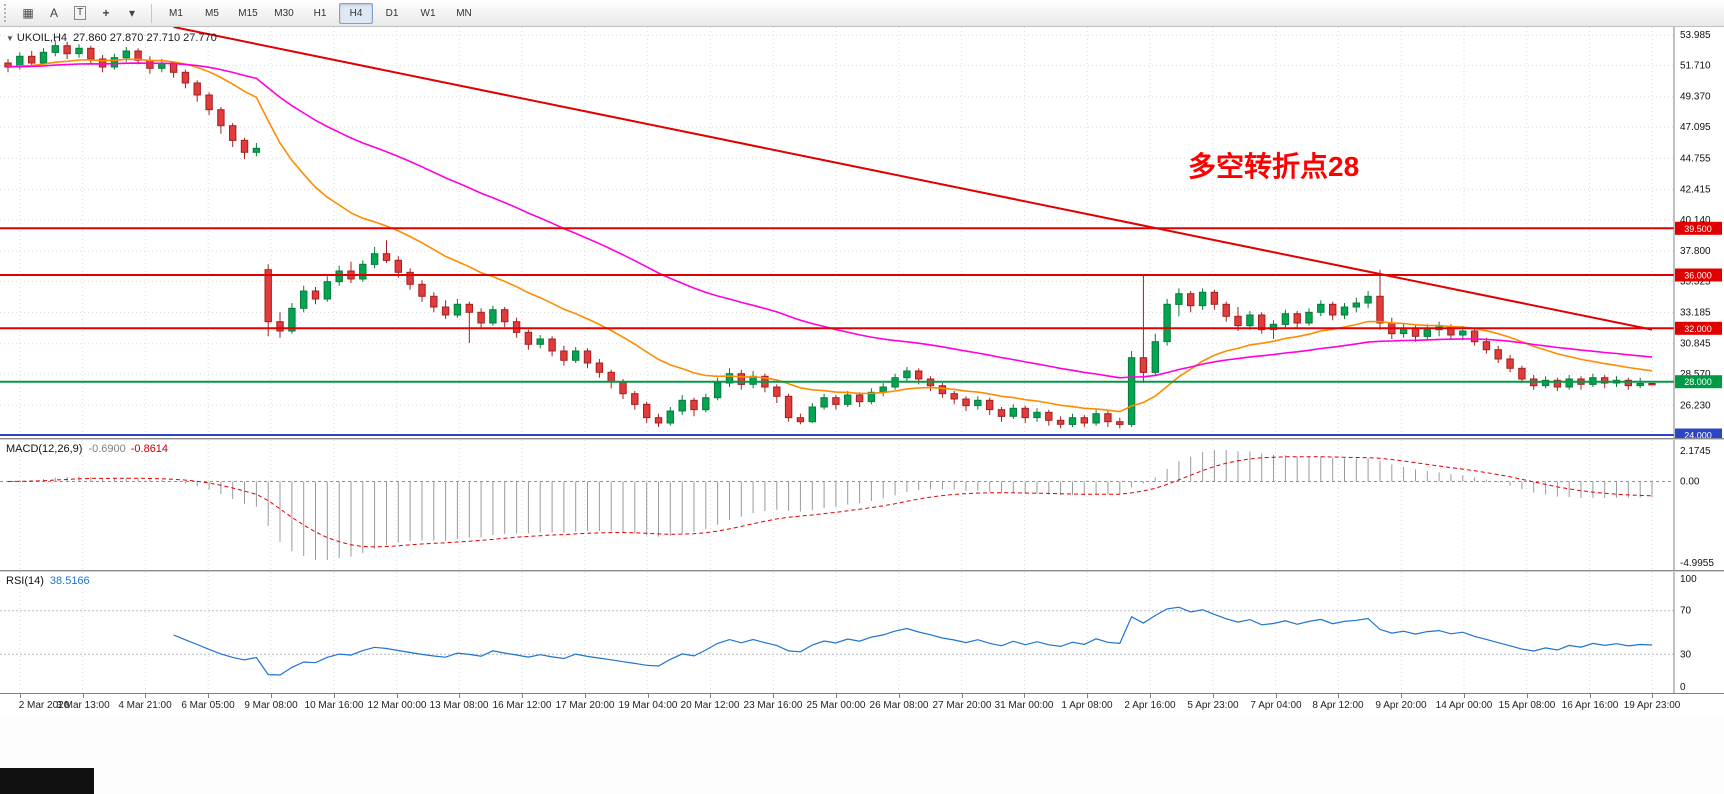 This screenshot has width=1724, height=794. What do you see at coordinates (1213, 705) in the screenshot?
I see `time-label: 5 Apr 23:00` at bounding box center [1213, 705].